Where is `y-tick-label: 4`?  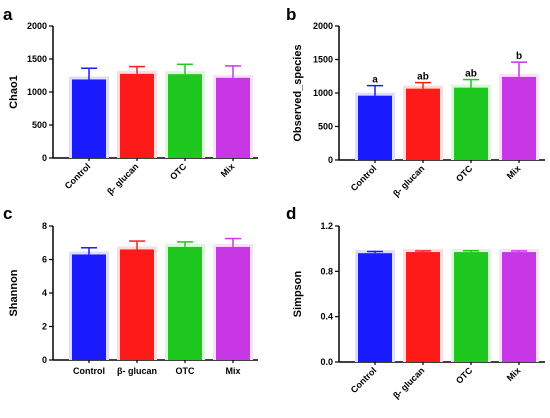 y-tick-label: 4 is located at coordinates (44, 293).